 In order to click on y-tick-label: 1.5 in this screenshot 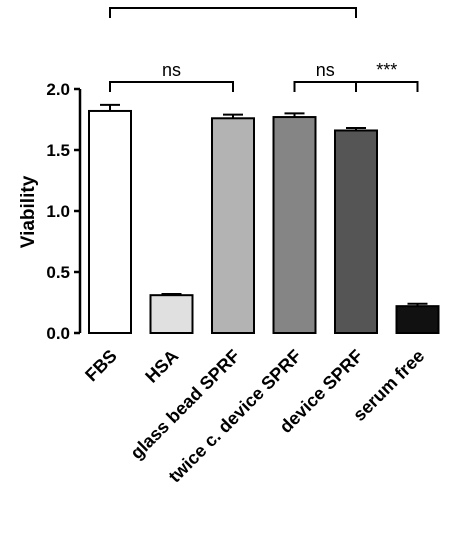, I will do `click(58, 150)`.